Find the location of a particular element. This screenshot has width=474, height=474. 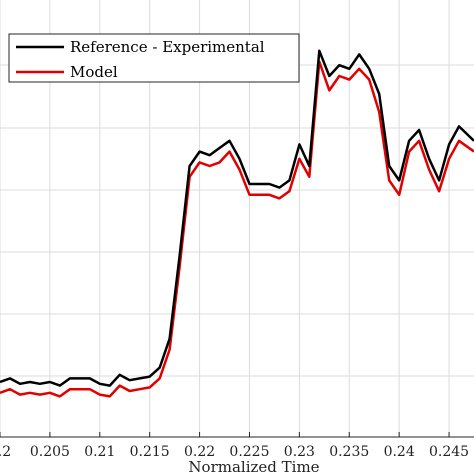

legend-box is located at coordinates (154, 58).